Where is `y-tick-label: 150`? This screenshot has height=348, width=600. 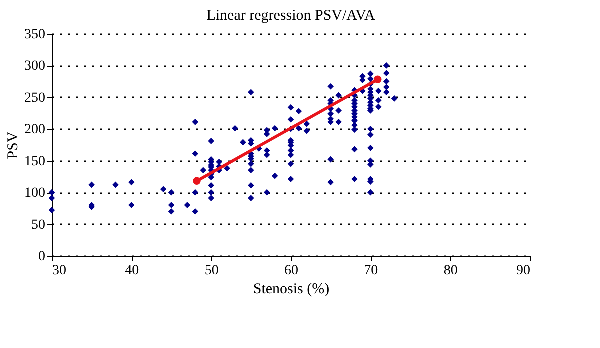 y-tick-label: 150 is located at coordinates (35, 162).